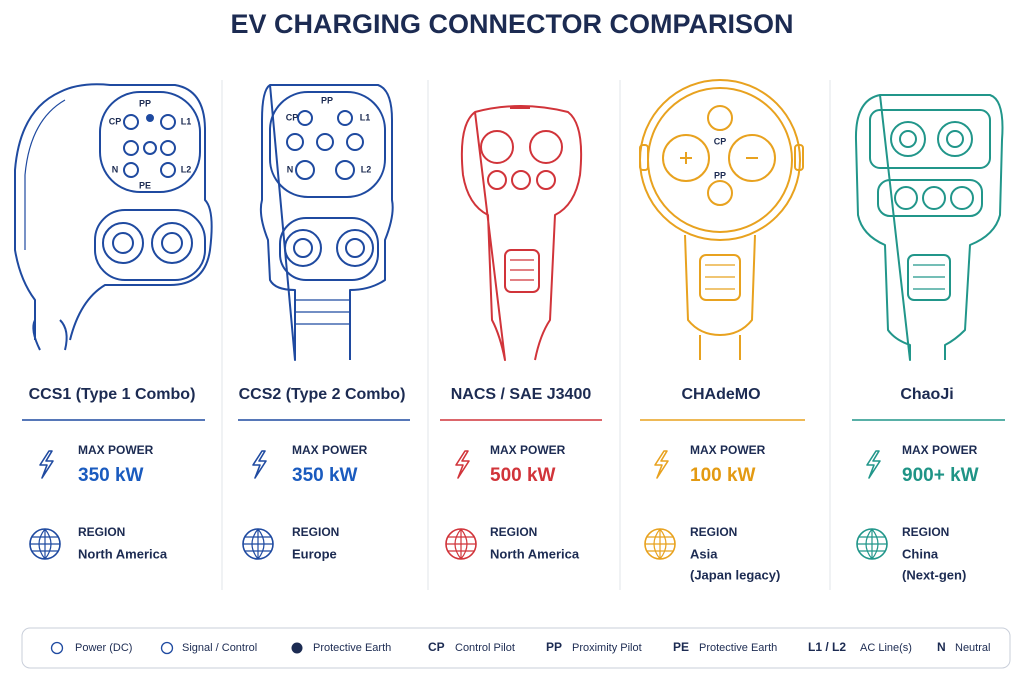 The height and width of the screenshot is (683, 1024). Describe the element at coordinates (607, 648) in the screenshot. I see `legend-label: Proximity Pilot` at that location.